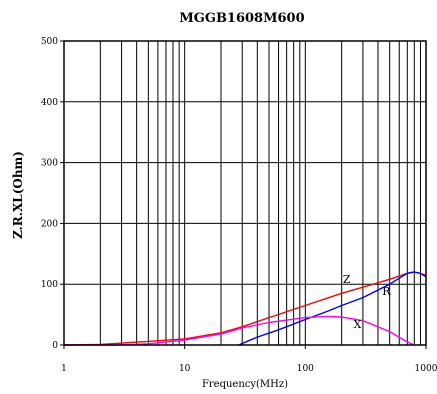 The image size is (437, 394). What do you see at coordinates (239, 330) in the screenshot?
I see `series-line-x` at bounding box center [239, 330].